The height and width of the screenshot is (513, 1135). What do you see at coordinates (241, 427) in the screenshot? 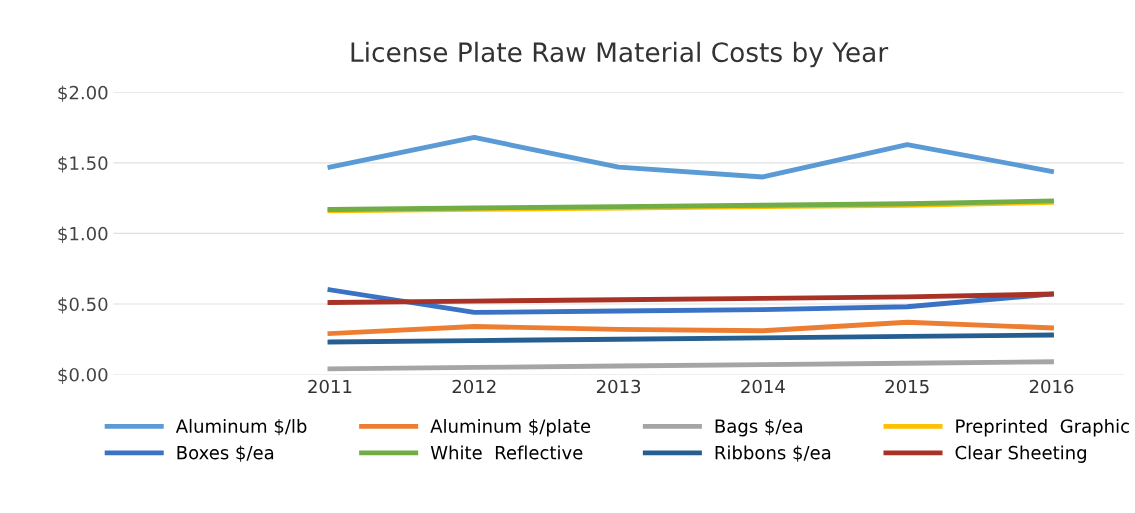
I see `legend-label: Aluminum $/lb` at bounding box center [241, 427].